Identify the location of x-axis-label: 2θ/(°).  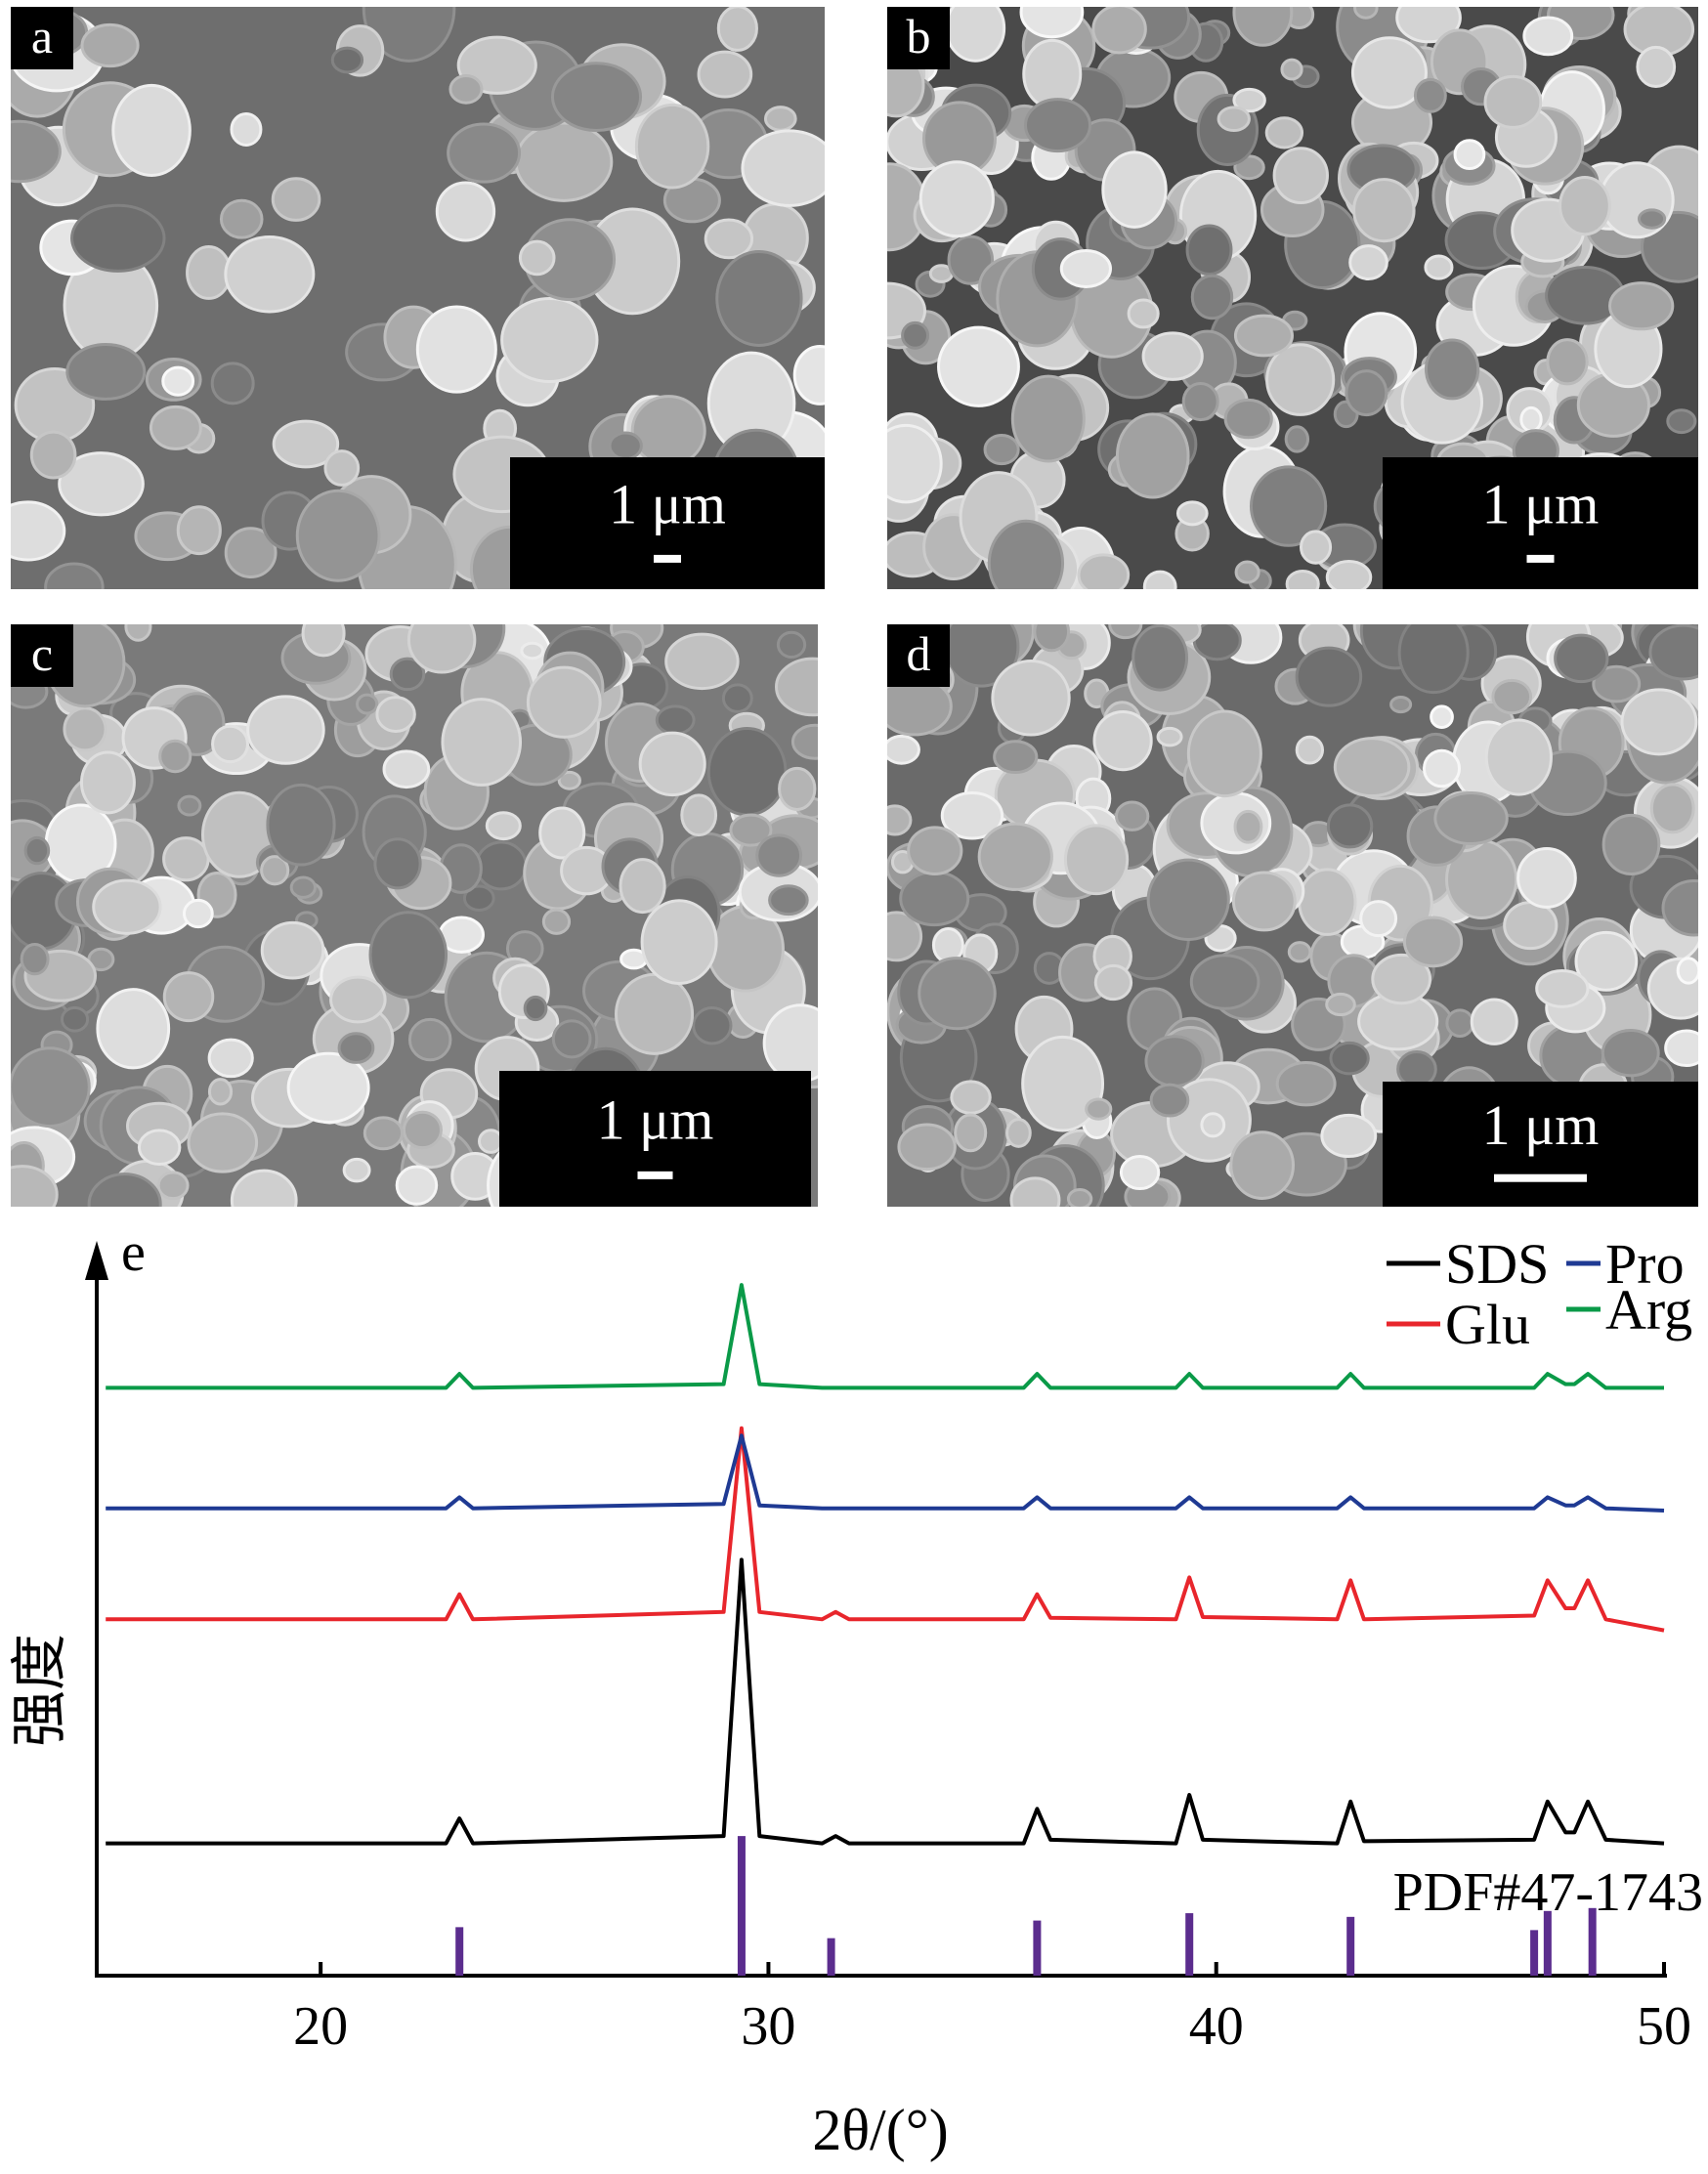
(880, 2130).